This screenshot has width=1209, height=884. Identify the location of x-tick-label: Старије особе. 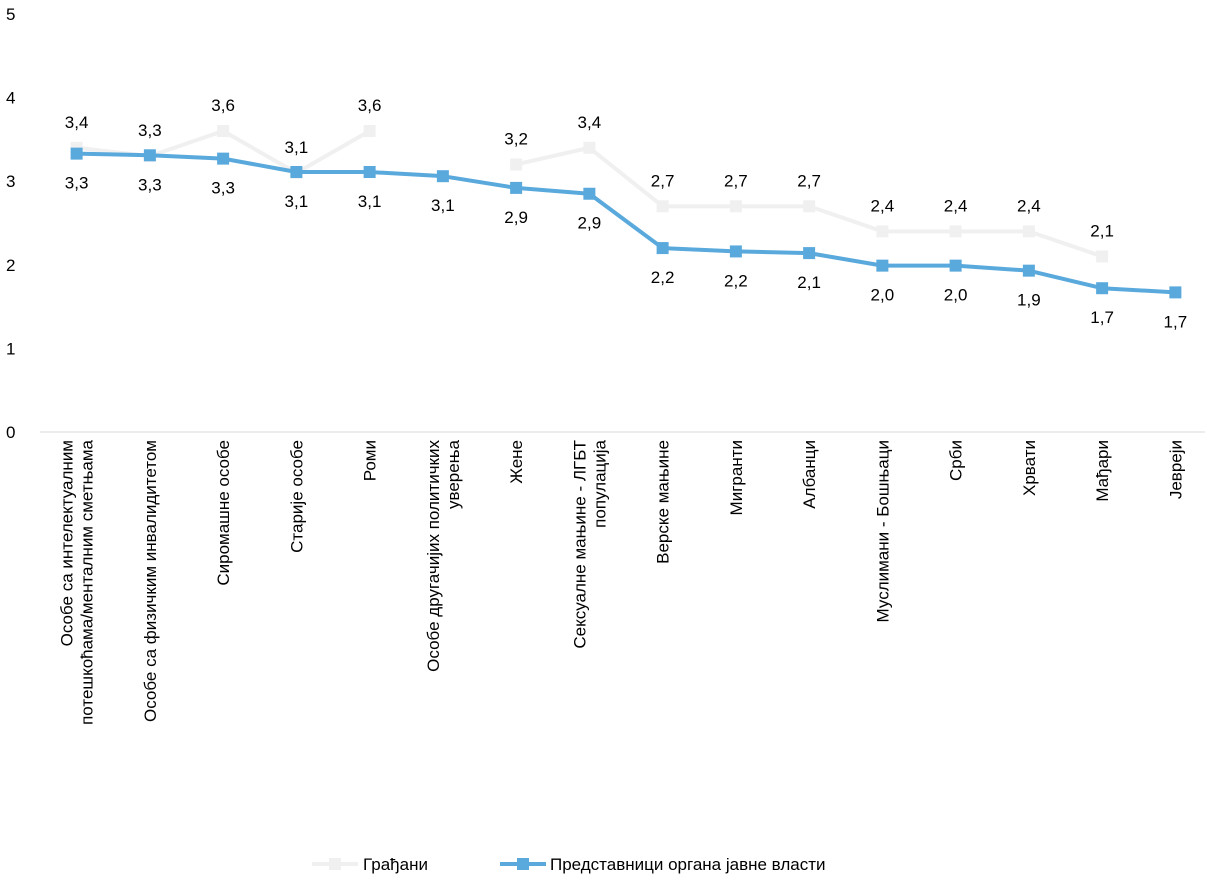
(296, 496).